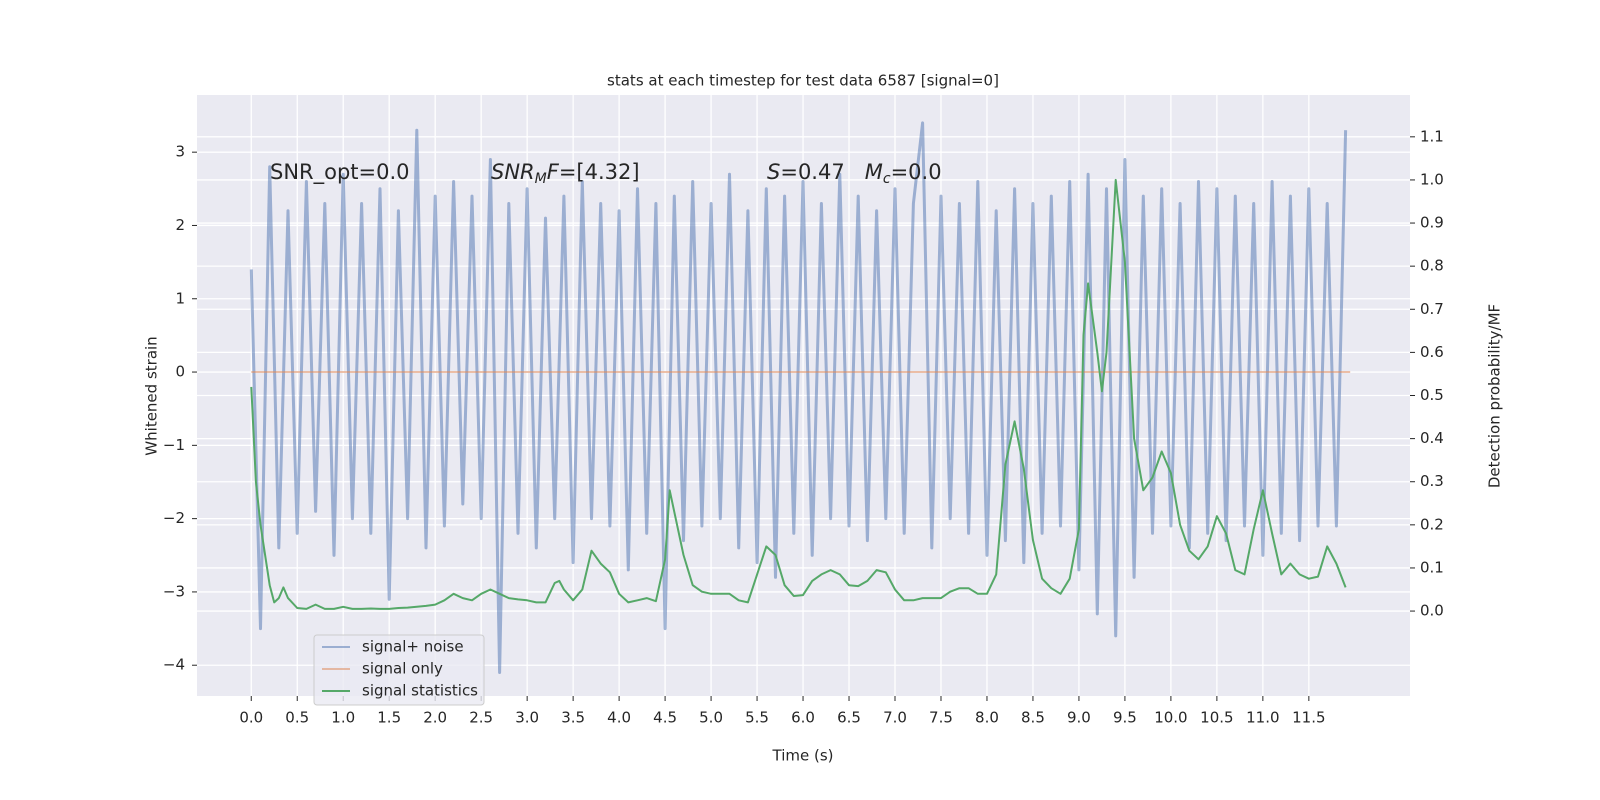 This screenshot has height=800, width=1600. What do you see at coordinates (402, 669) in the screenshot?
I see `legend-label: signal only` at bounding box center [402, 669].